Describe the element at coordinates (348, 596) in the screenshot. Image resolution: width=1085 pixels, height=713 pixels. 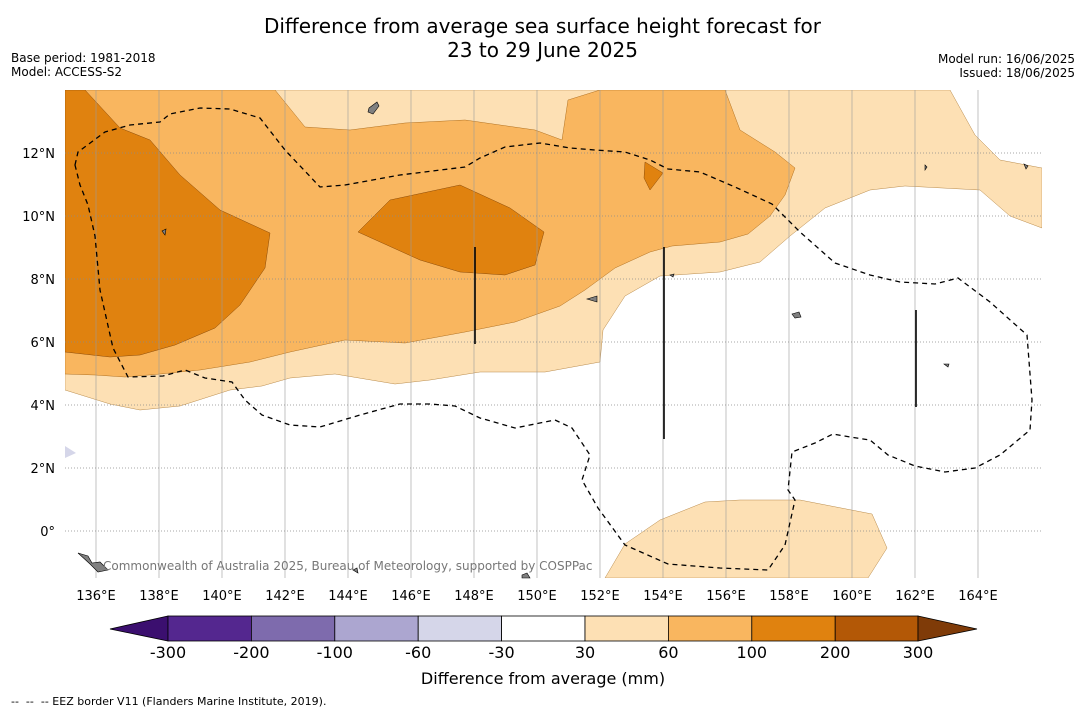
I see `lon-label: 144°E` at that location.